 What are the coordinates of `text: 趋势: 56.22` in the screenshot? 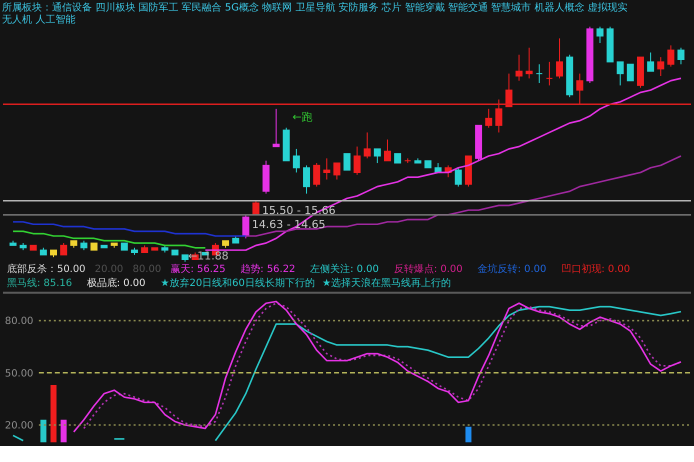 It's located at (268, 268).